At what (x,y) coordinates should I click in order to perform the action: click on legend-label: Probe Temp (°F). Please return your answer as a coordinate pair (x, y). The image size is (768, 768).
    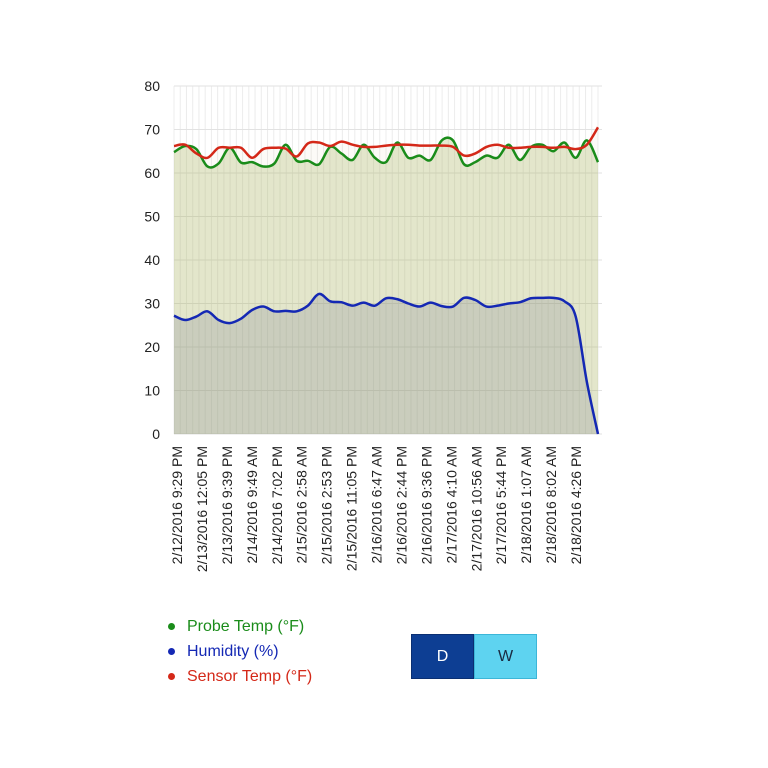
    Looking at the image, I should click on (246, 626).